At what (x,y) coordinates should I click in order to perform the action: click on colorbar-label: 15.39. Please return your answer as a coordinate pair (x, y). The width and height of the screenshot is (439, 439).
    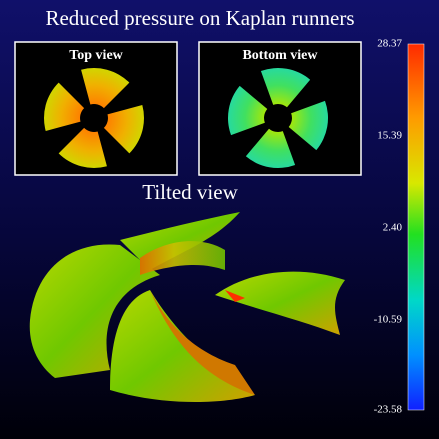
    Looking at the image, I should click on (389, 136).